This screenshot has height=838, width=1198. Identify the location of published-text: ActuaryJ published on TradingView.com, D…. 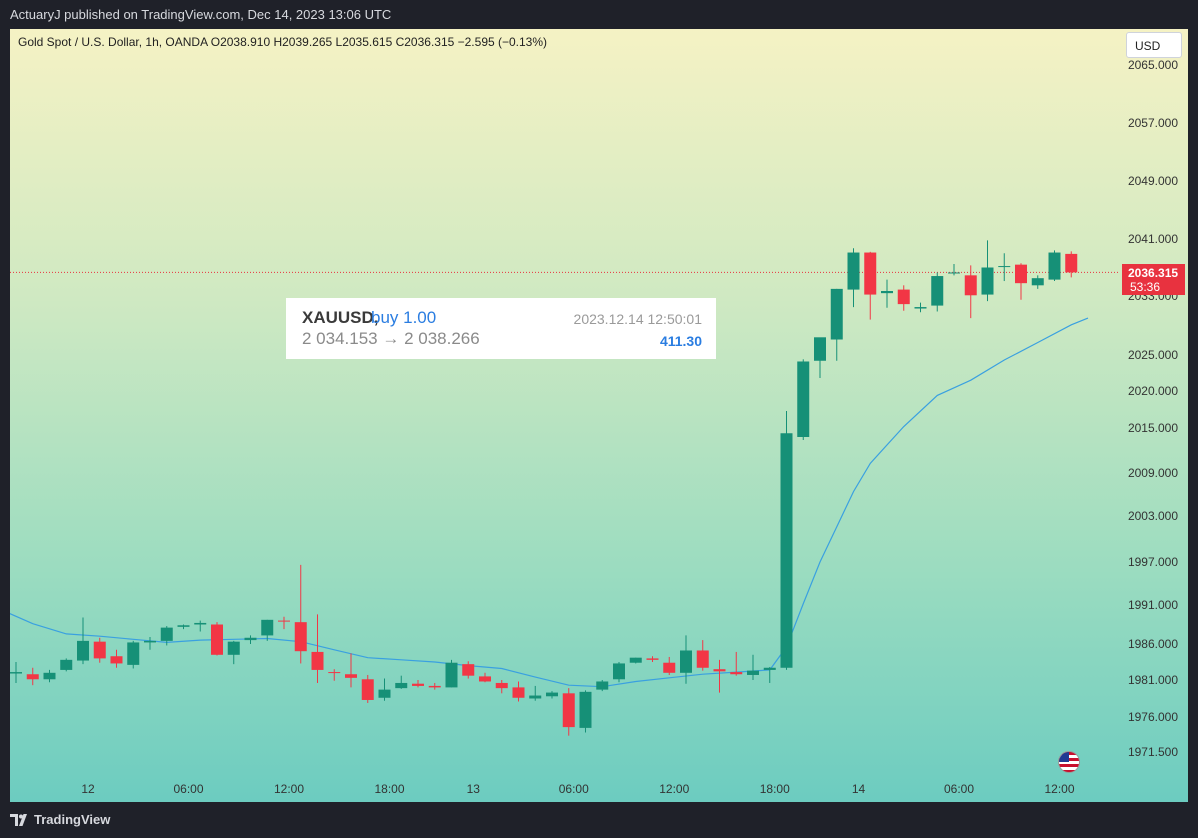
(201, 14).